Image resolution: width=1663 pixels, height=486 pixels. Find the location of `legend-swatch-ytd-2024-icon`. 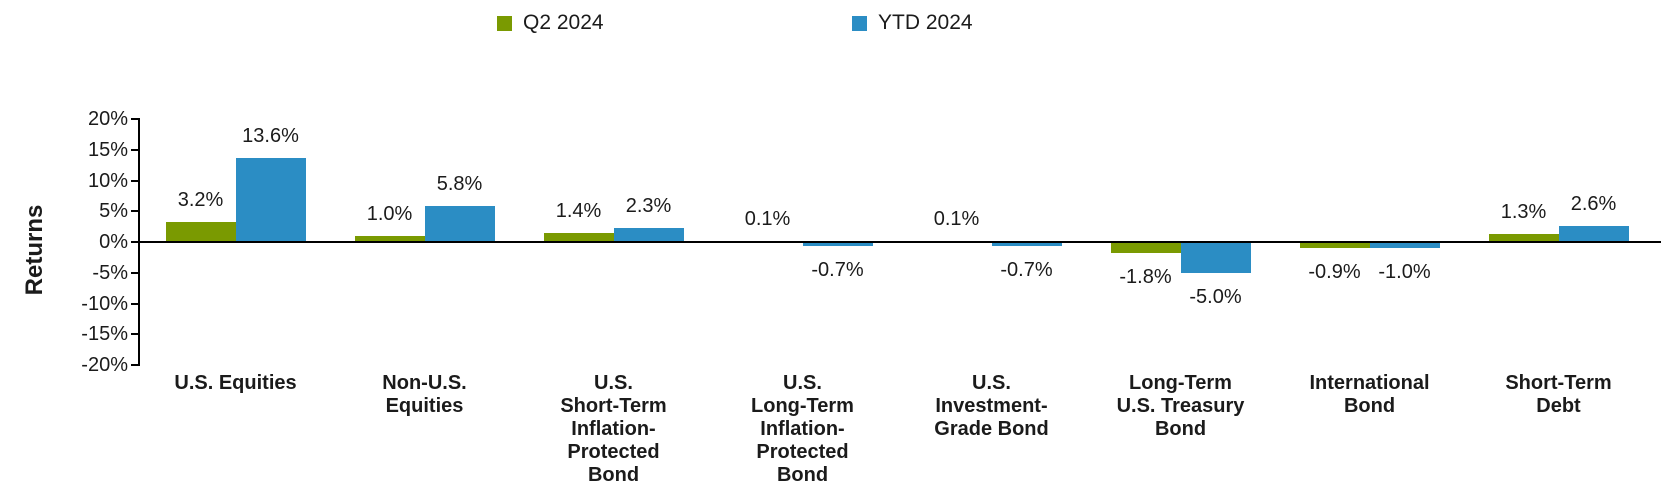

legend-swatch-ytd-2024-icon is located at coordinates (859, 23).